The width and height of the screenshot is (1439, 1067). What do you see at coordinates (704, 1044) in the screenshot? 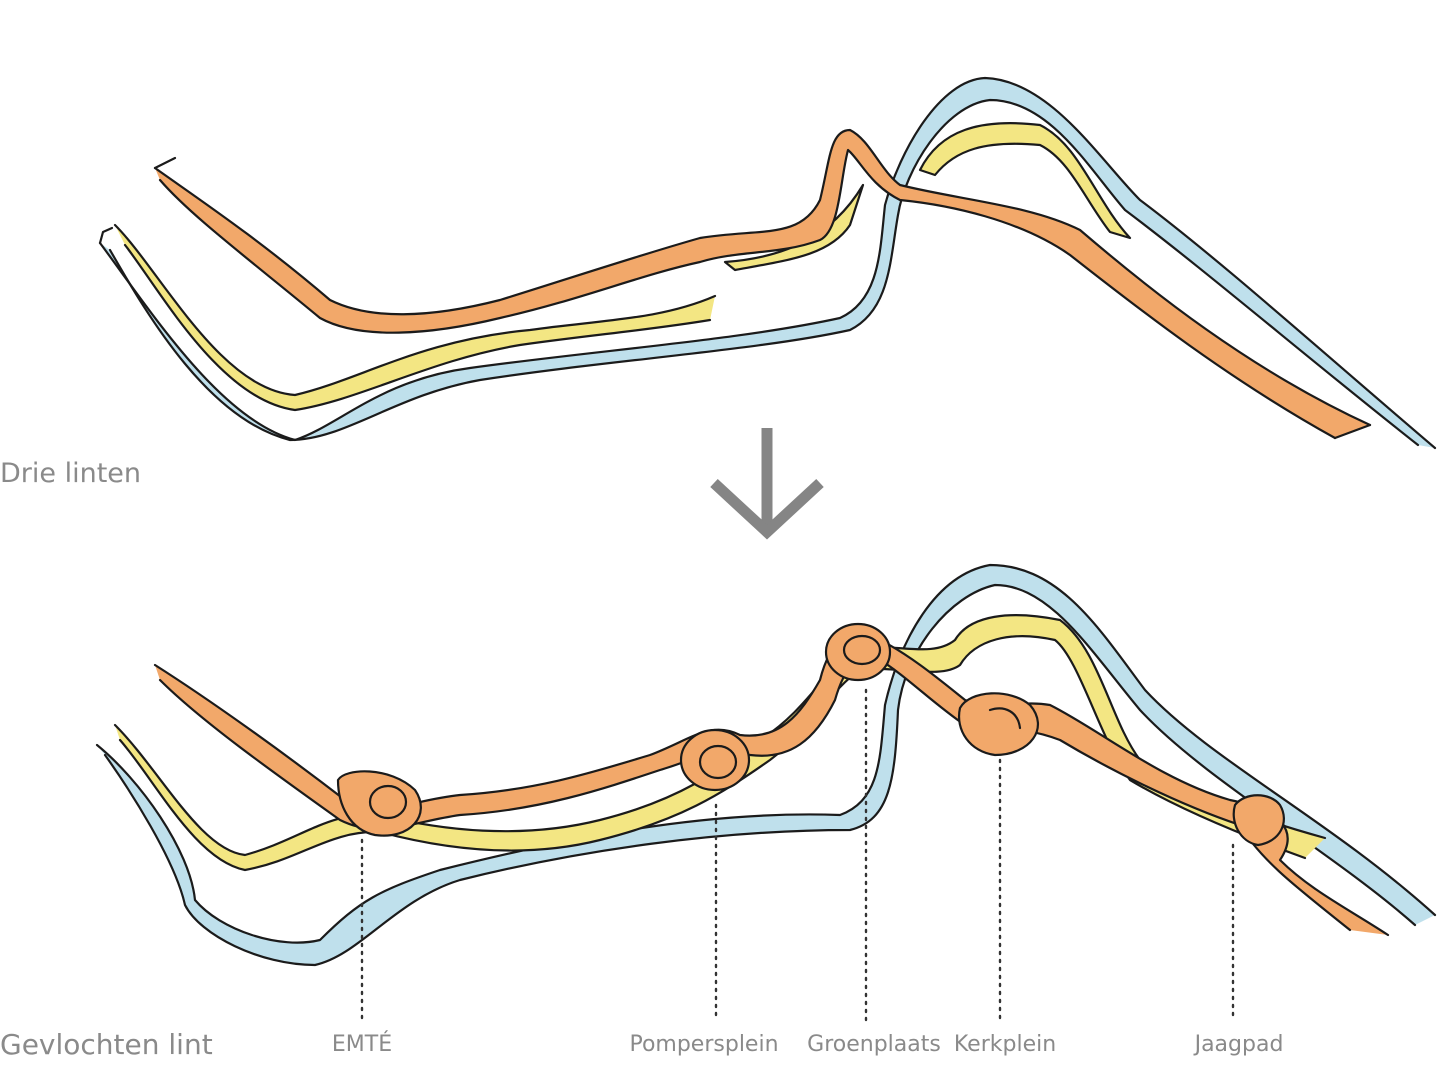
I see `place-label-pompersplein: Pompersplein` at bounding box center [704, 1044].